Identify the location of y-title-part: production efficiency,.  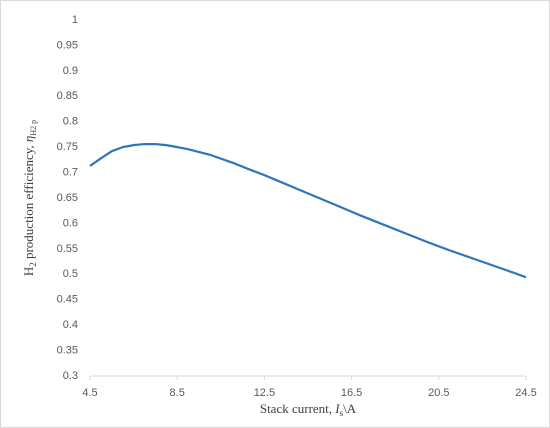
(28, 202).